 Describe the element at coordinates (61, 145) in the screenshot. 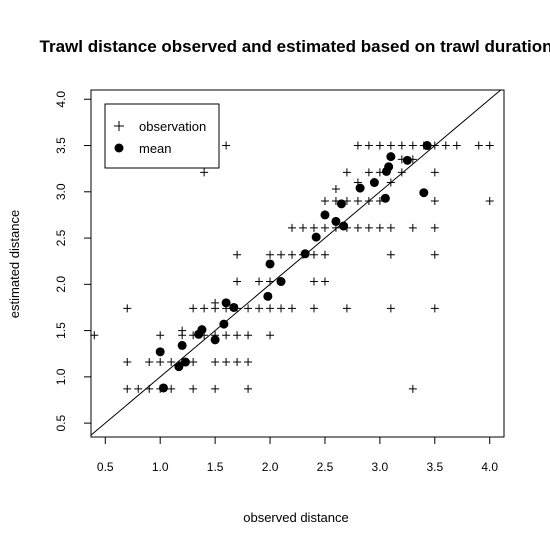

I see `y-tick-label: 3.5` at that location.